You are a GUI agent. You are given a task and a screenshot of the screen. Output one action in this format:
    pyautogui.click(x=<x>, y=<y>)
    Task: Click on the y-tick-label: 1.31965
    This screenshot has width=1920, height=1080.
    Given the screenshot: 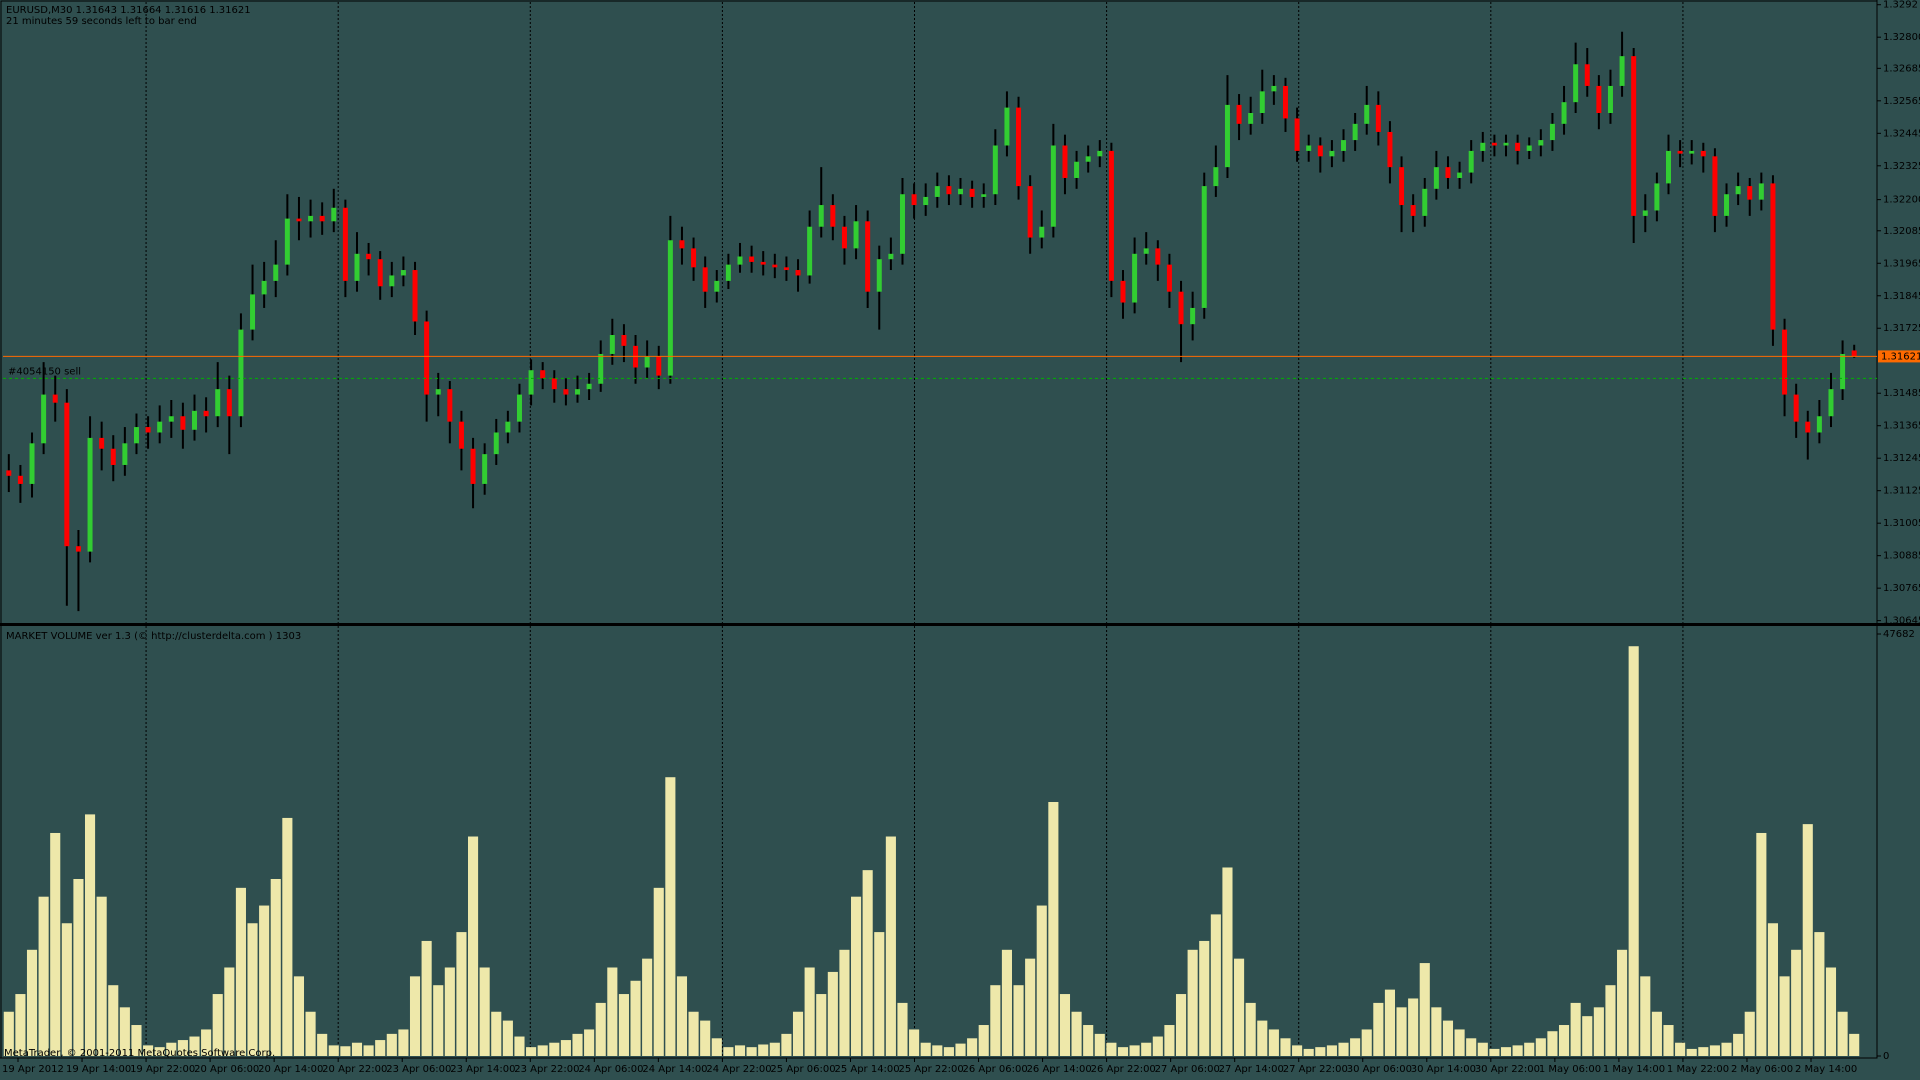 What is the action you would take?
    pyautogui.click(x=1901, y=263)
    